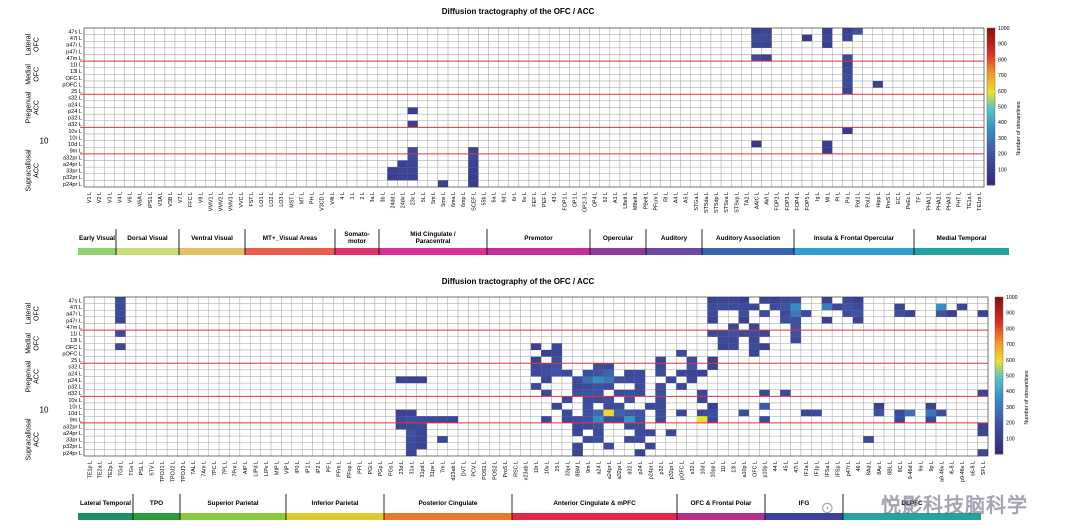  Describe the element at coordinates (302, 198) in the screenshot. I see `column-label: MT L` at that location.